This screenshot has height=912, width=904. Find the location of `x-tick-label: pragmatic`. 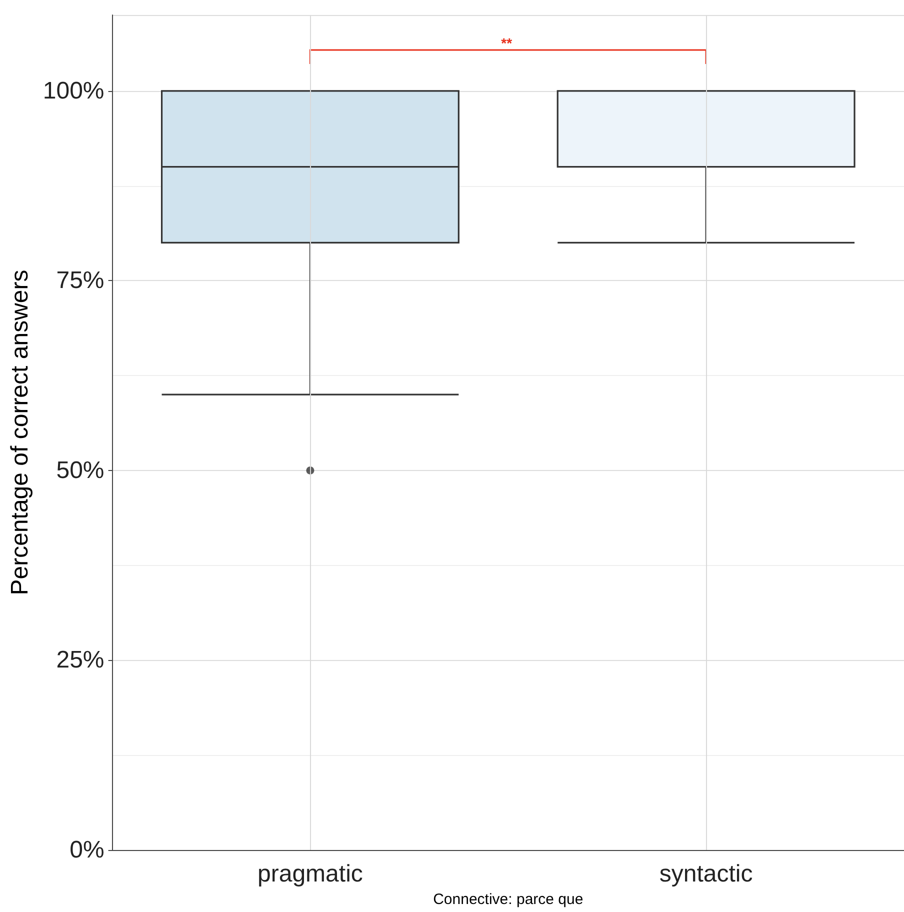

x-tick-label: pragmatic is located at coordinates (310, 874).